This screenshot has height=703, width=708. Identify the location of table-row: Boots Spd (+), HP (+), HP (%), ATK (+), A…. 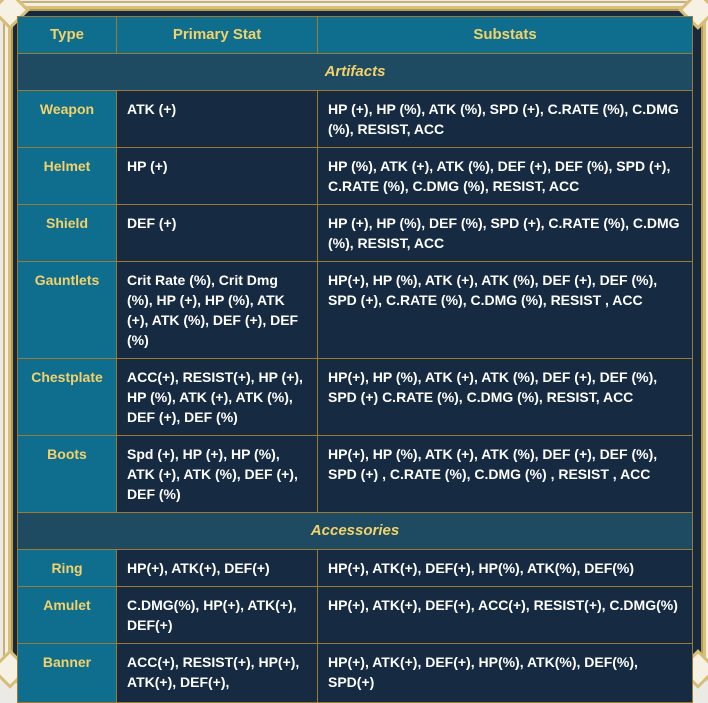
(355, 474).